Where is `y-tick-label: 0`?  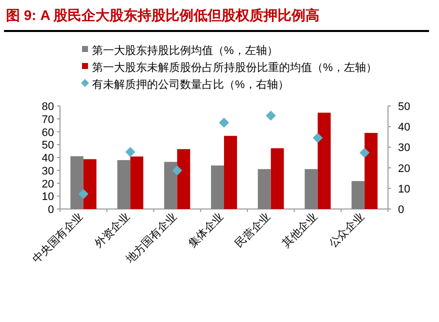
y-tick-label: 0 is located at coordinates (51, 210).